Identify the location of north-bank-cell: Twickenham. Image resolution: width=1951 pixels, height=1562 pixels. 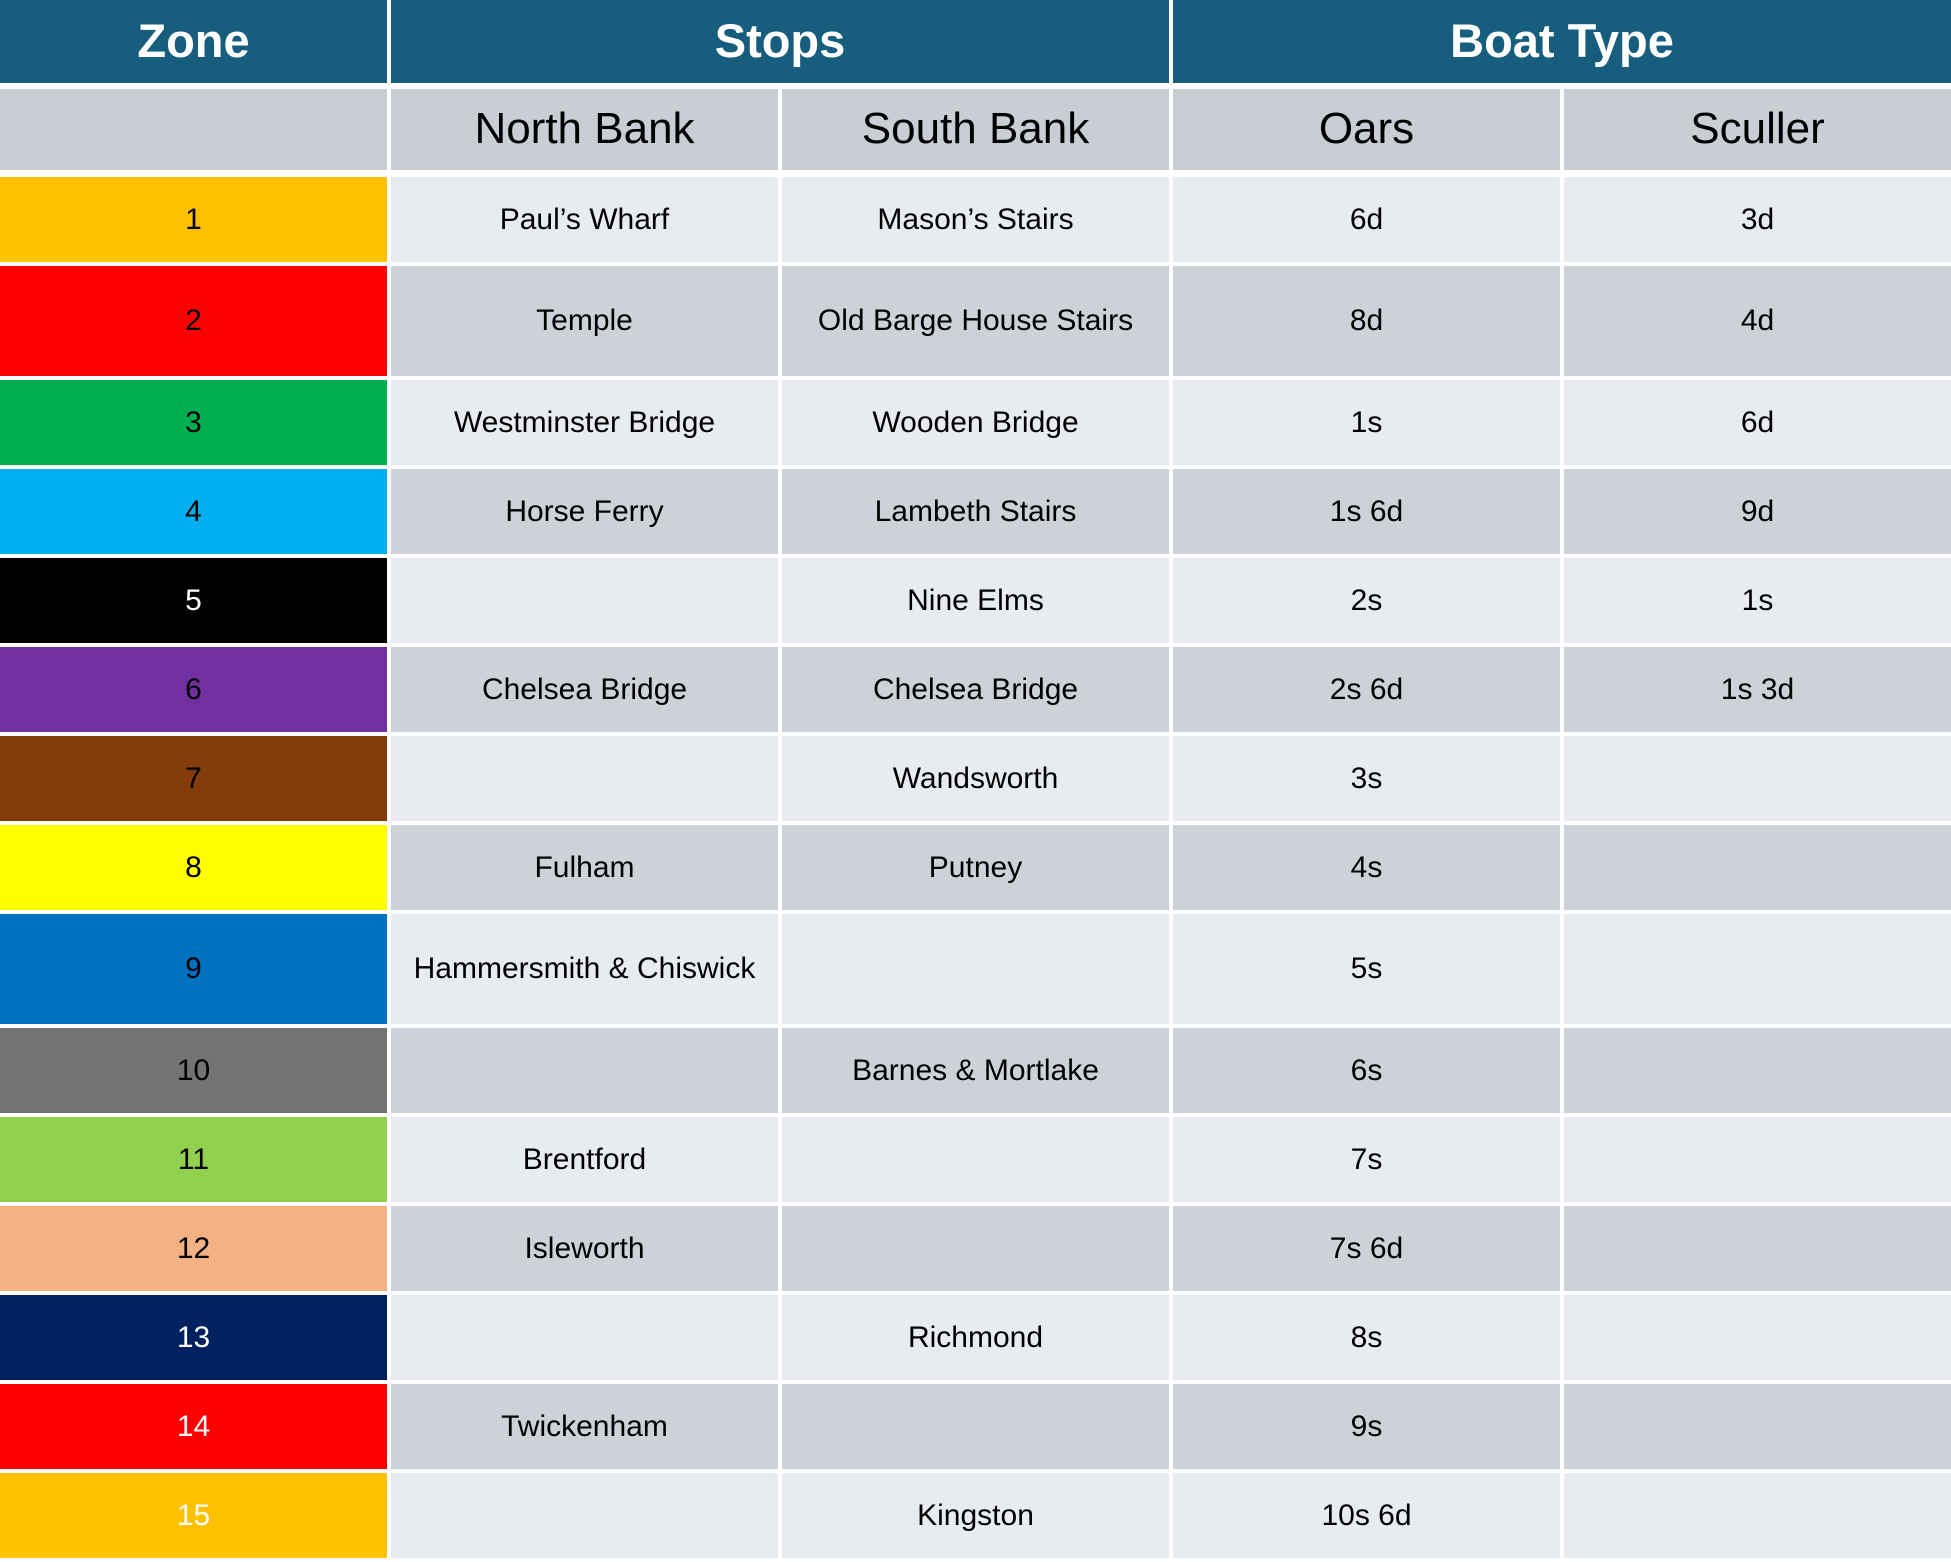
(584, 1426).